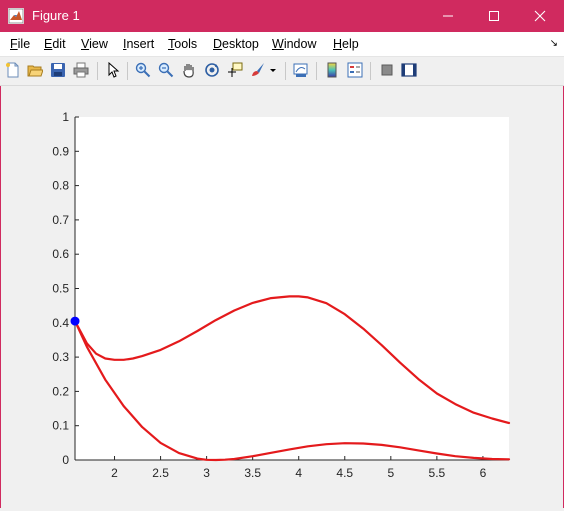 This screenshot has width=564, height=511. Describe the element at coordinates (258, 70) in the screenshot. I see `brush-icon` at that location.